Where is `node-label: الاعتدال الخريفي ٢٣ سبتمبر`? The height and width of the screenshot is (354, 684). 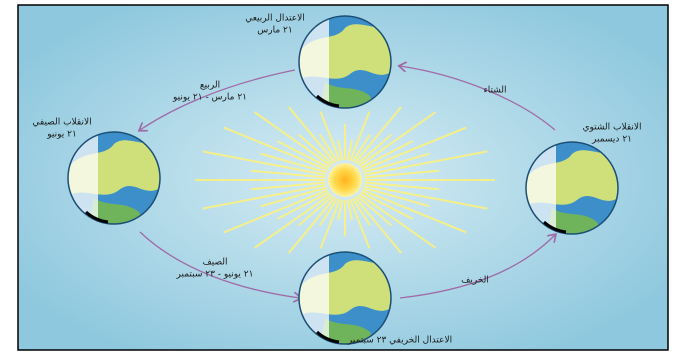
node-label: الاعتدال الخريفي ٢٣ سبتمبر is located at coordinates (399, 341).